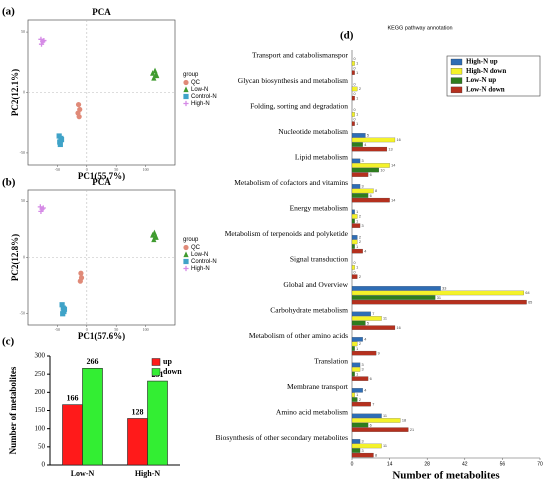 Image resolution: width=550 pixels, height=490 pixels. I want to click on chart-title: PCA, so click(101, 182).